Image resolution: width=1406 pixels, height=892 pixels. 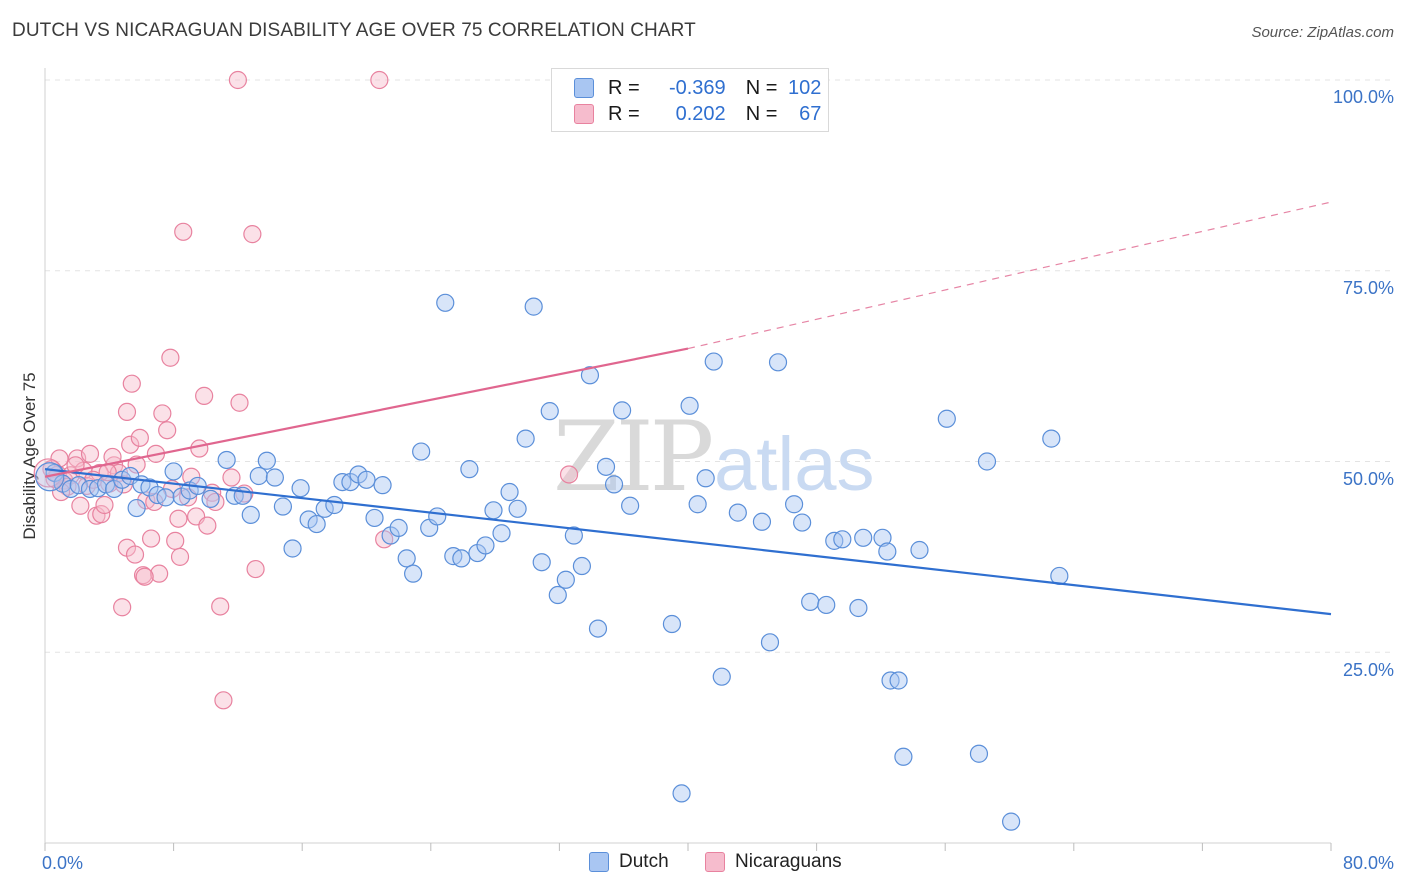 I want to click on nicaraguans-trend-extension, so click(x=1009, y=275).